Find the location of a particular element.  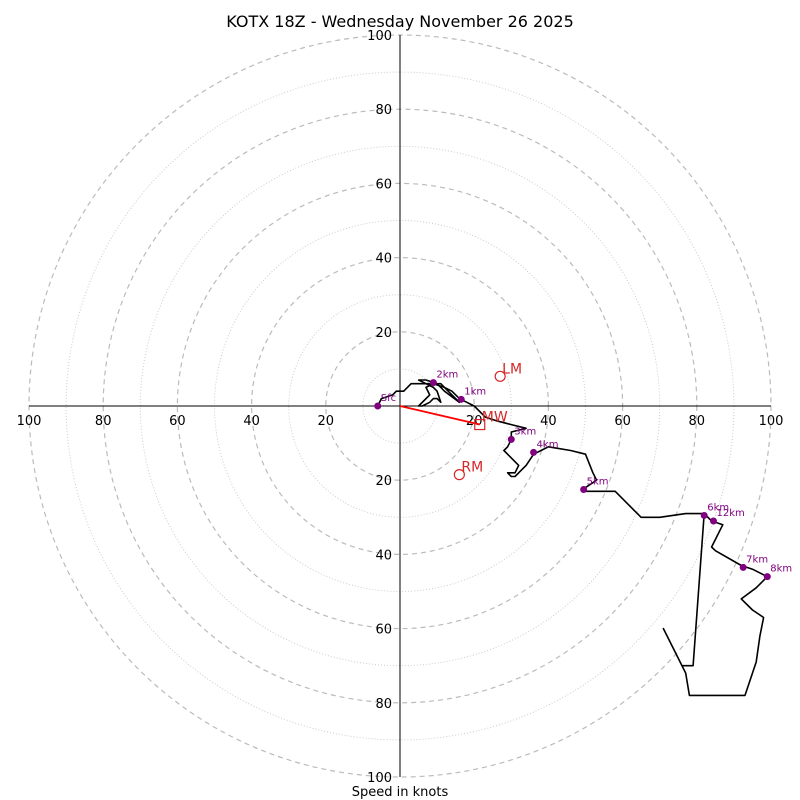

storm-label-MW: MW is located at coordinates (495, 418).